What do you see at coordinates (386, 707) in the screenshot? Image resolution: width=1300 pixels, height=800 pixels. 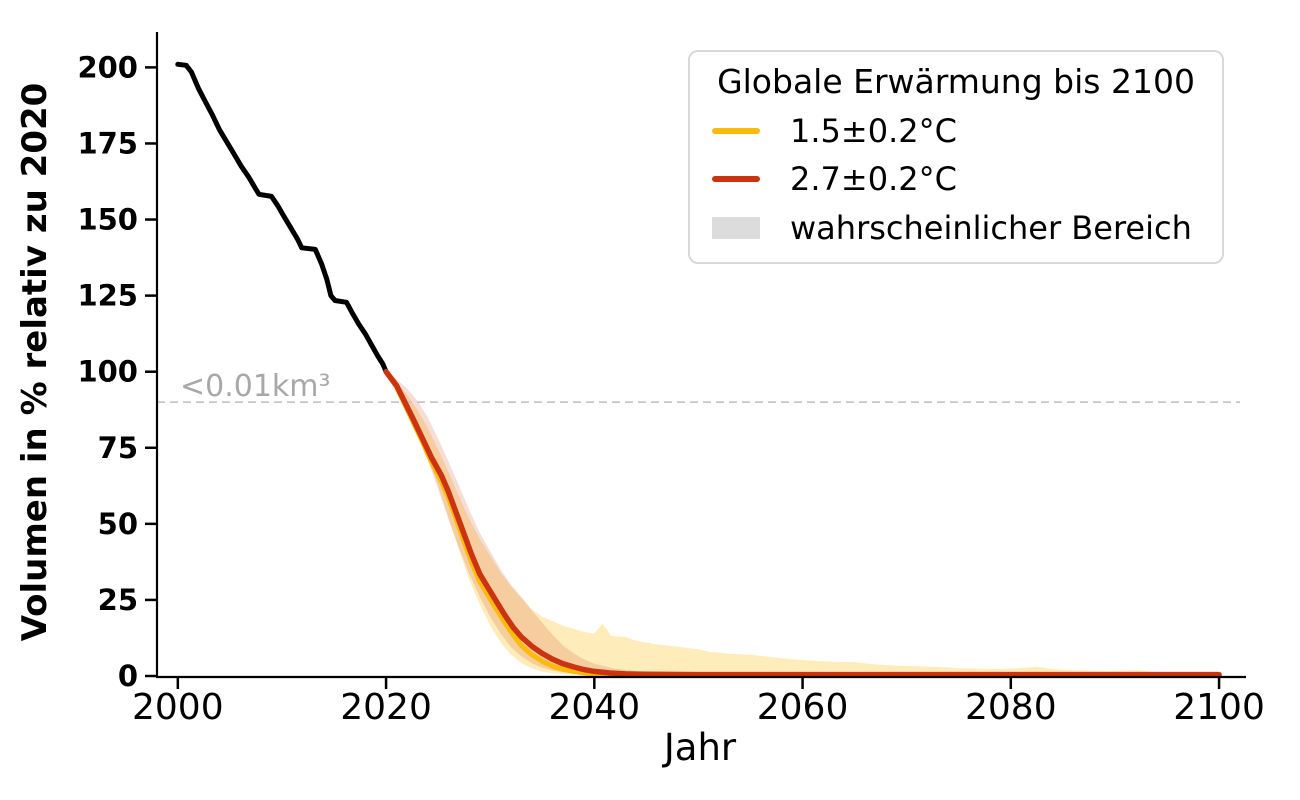 I see `x-tick-label: 2020` at bounding box center [386, 707].